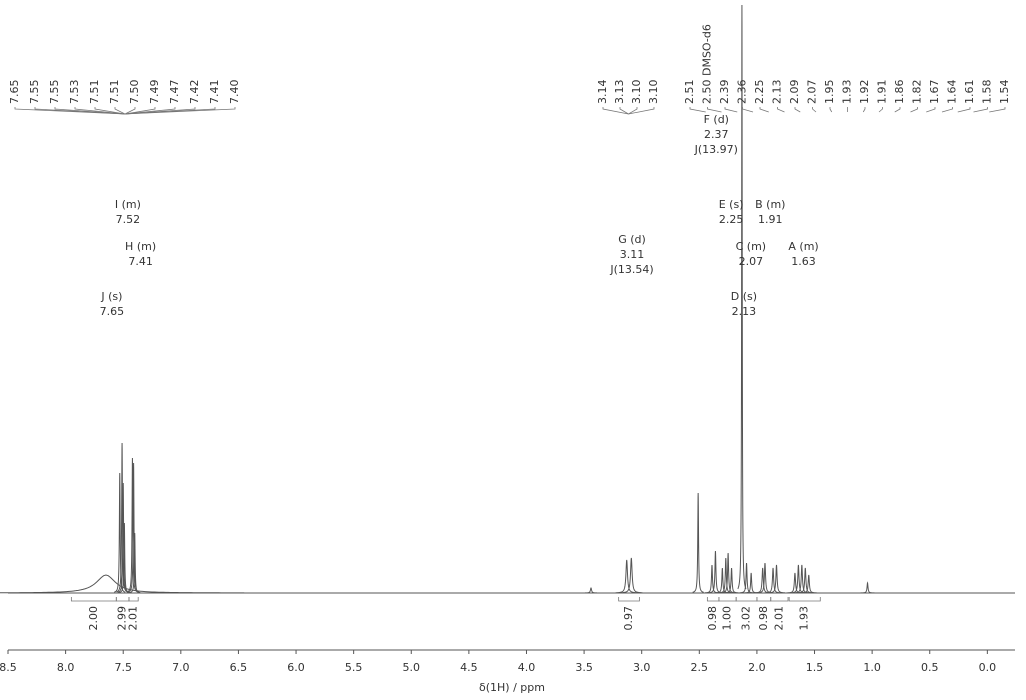 Image resolution: width=1026 pixels, height=700 pixels. Describe the element at coordinates (123, 667) in the screenshot. I see `x-tick-label: 7.5` at that location.